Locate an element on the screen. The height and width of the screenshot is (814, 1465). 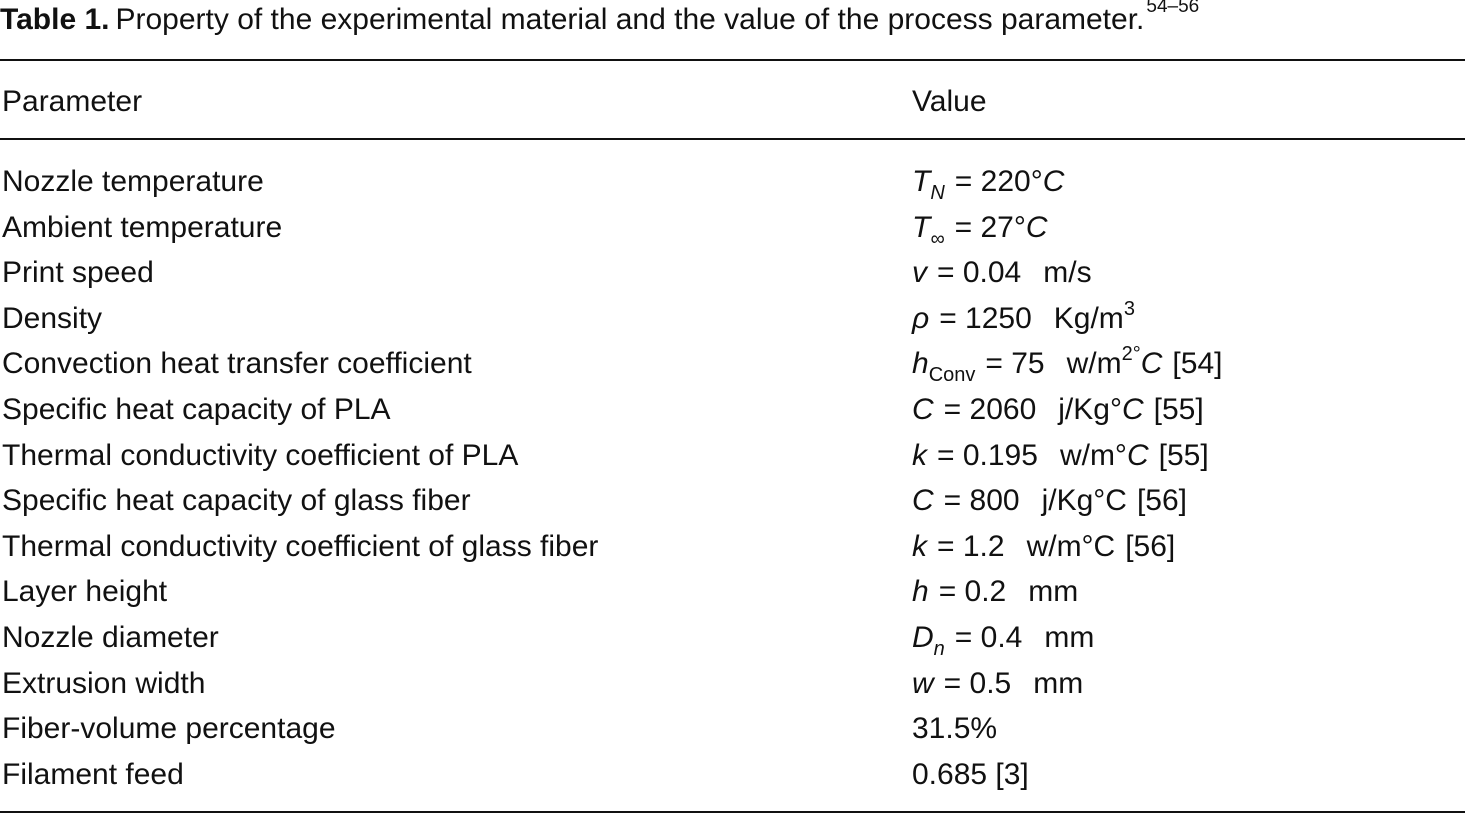
value-part: N is located at coordinates (937, 193).